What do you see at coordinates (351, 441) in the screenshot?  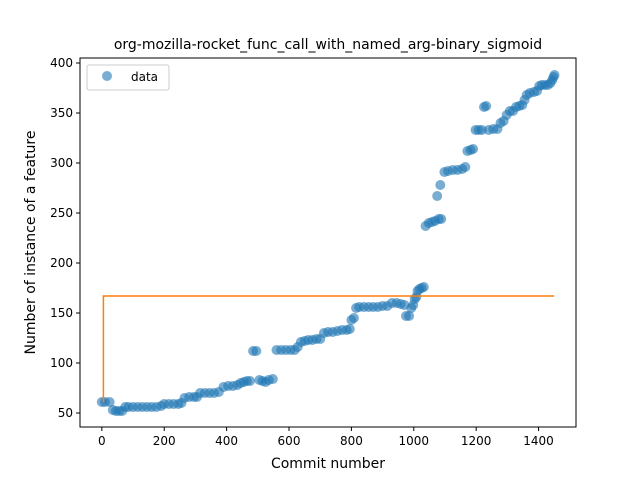 I see `x-tick-label: 800` at bounding box center [351, 441].